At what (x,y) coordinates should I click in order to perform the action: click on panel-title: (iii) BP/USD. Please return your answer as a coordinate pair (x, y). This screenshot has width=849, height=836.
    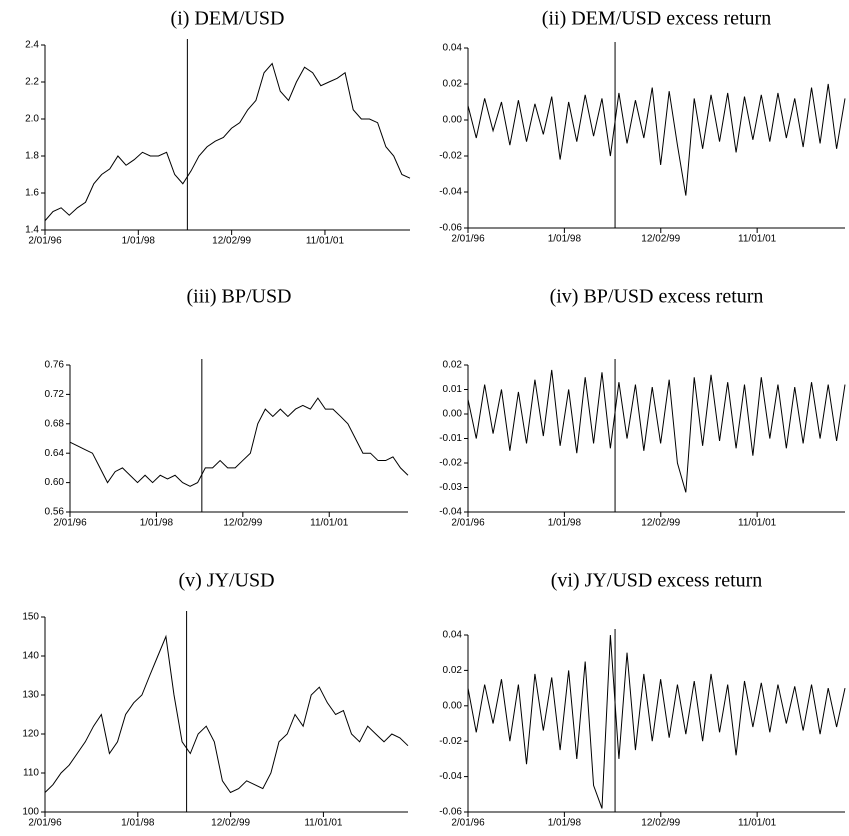
    Looking at the image, I should click on (238, 297).